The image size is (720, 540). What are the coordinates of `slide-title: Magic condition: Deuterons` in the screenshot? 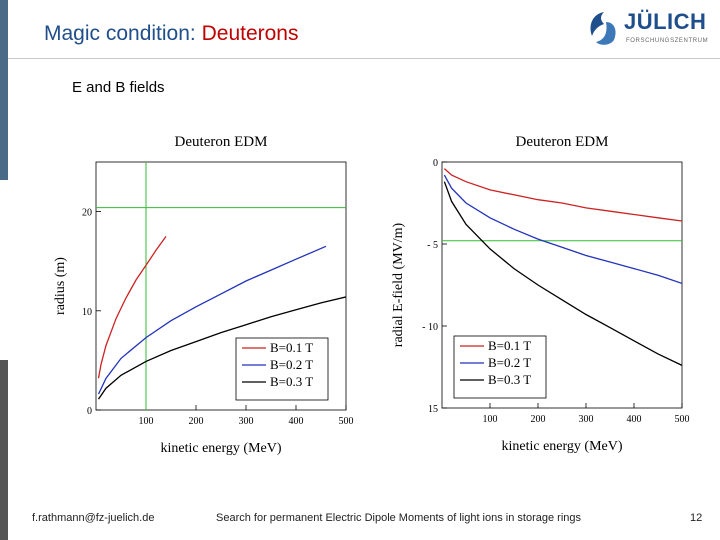 It's located at (171, 34).